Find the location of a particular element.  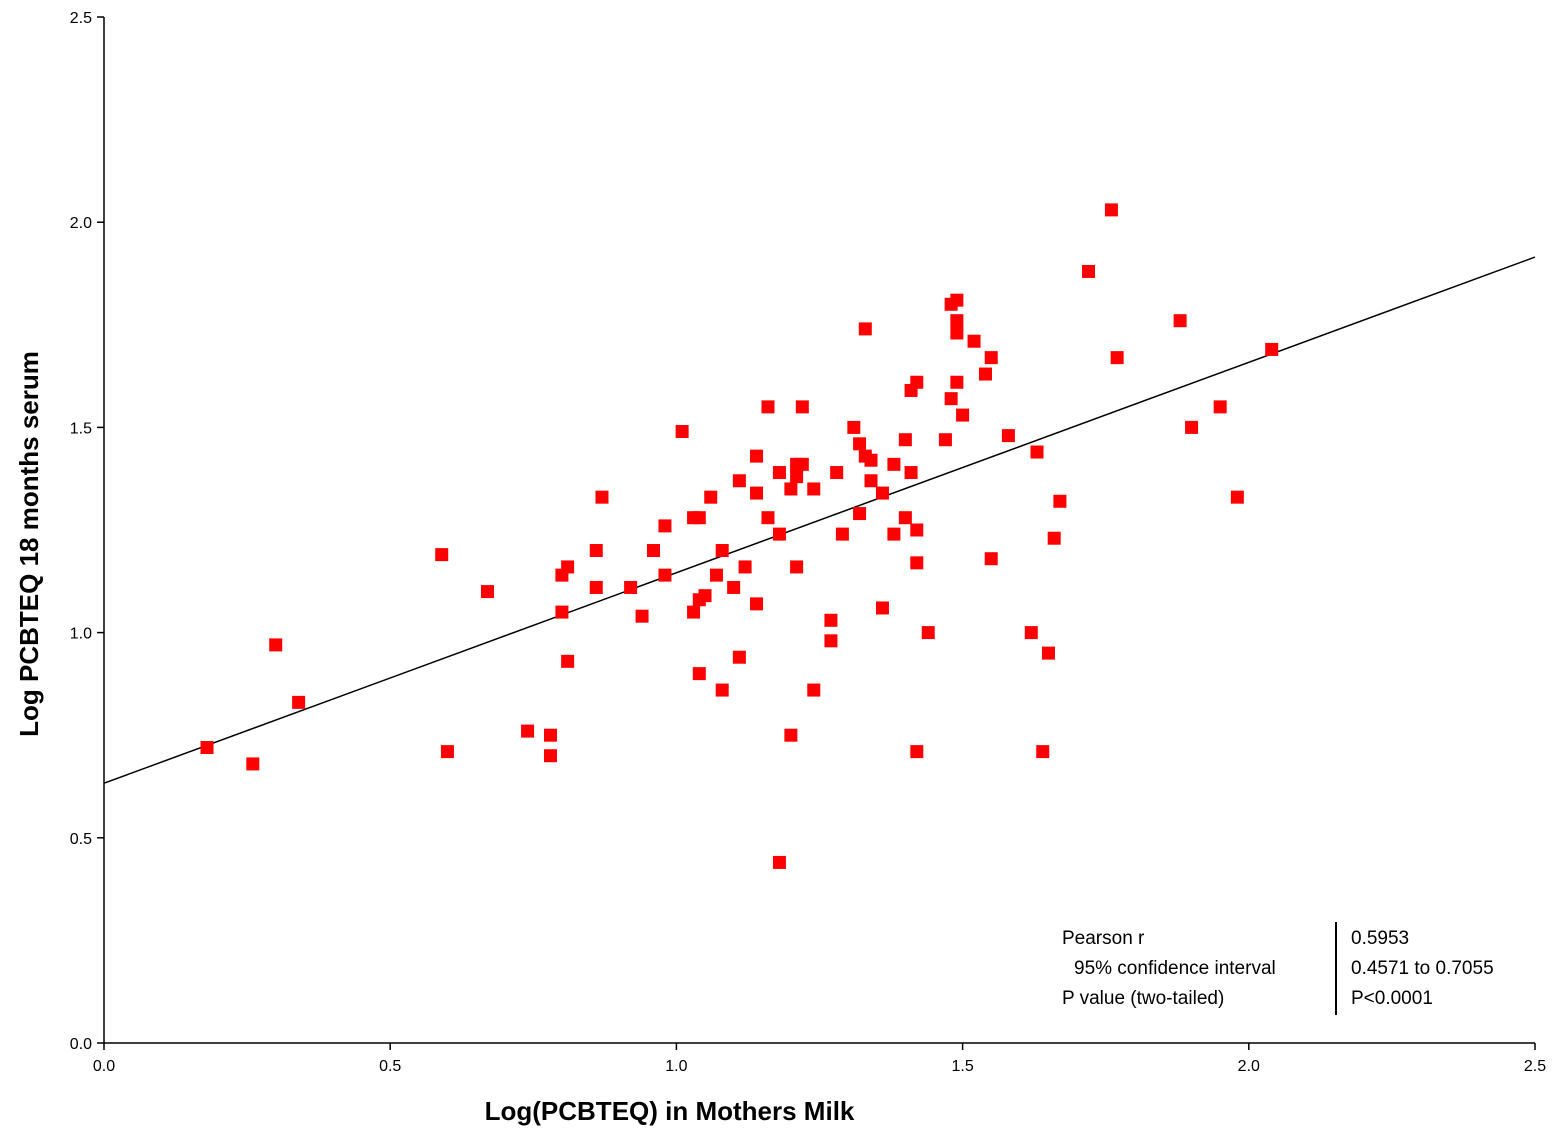

y-tick-label: 1.5 is located at coordinates (81, 428).